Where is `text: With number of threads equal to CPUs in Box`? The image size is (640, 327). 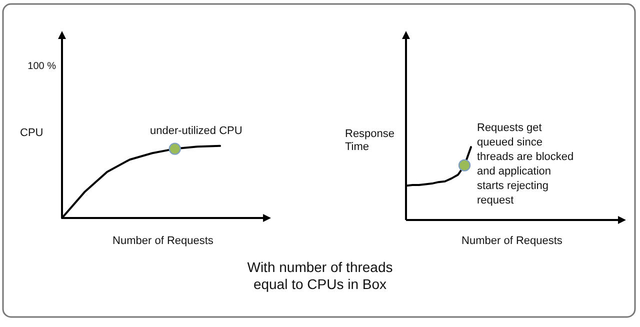 text: With number of threads equal to CPUs in Box is located at coordinates (320, 275).